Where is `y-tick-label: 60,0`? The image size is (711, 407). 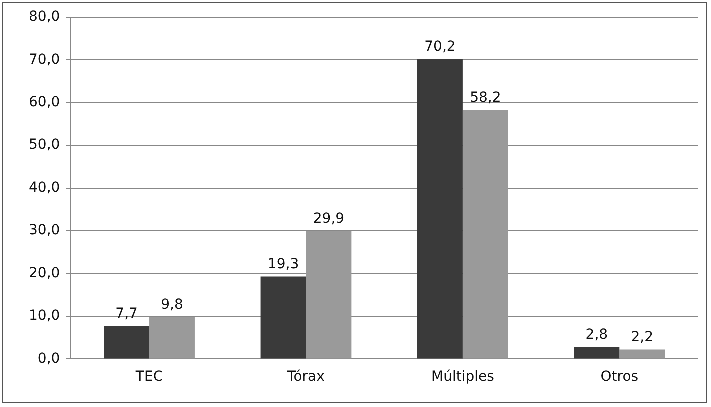 y-tick-label: 60,0 is located at coordinates (44, 102).